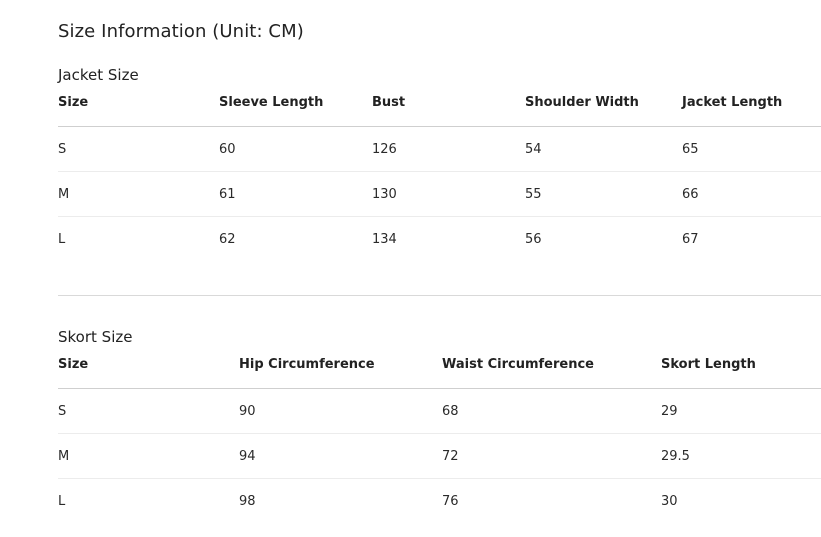  Describe the element at coordinates (295, 194) in the screenshot. I see `table-cell: 61` at that location.